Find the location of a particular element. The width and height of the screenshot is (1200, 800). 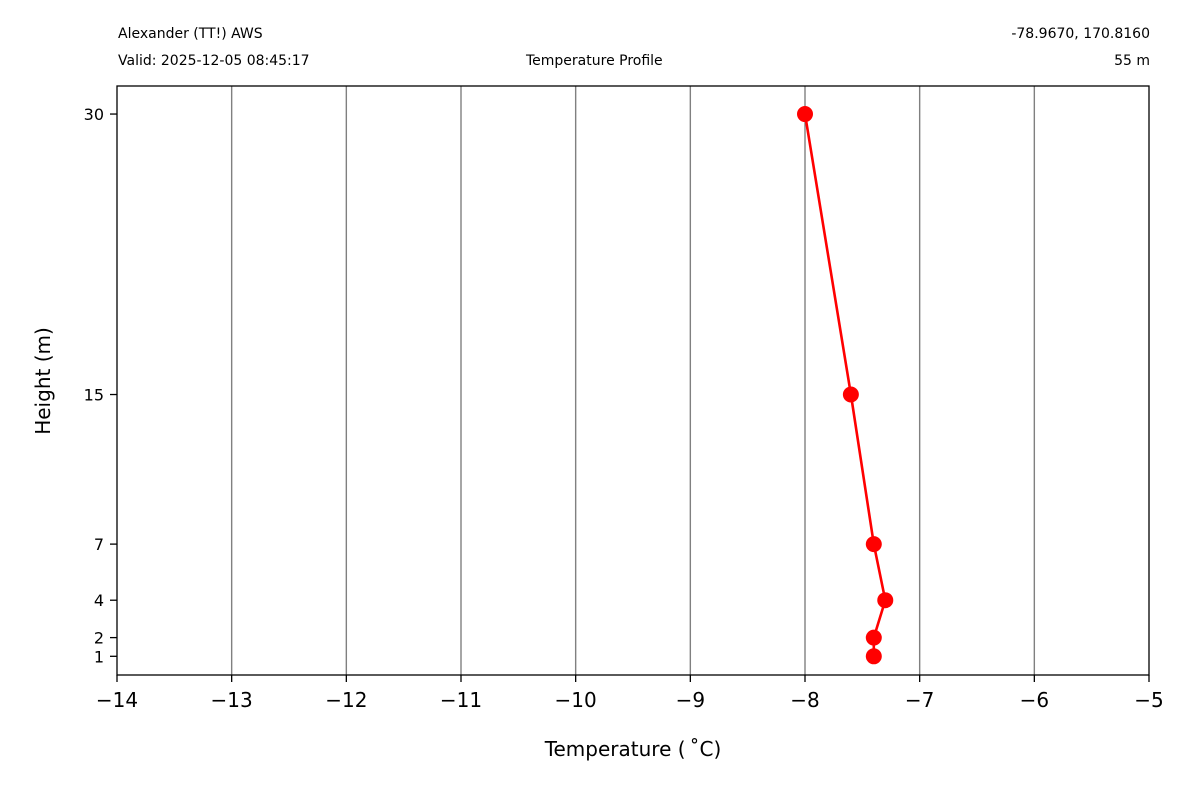

station-name: Alexander (TT!) AWS is located at coordinates (190, 34).